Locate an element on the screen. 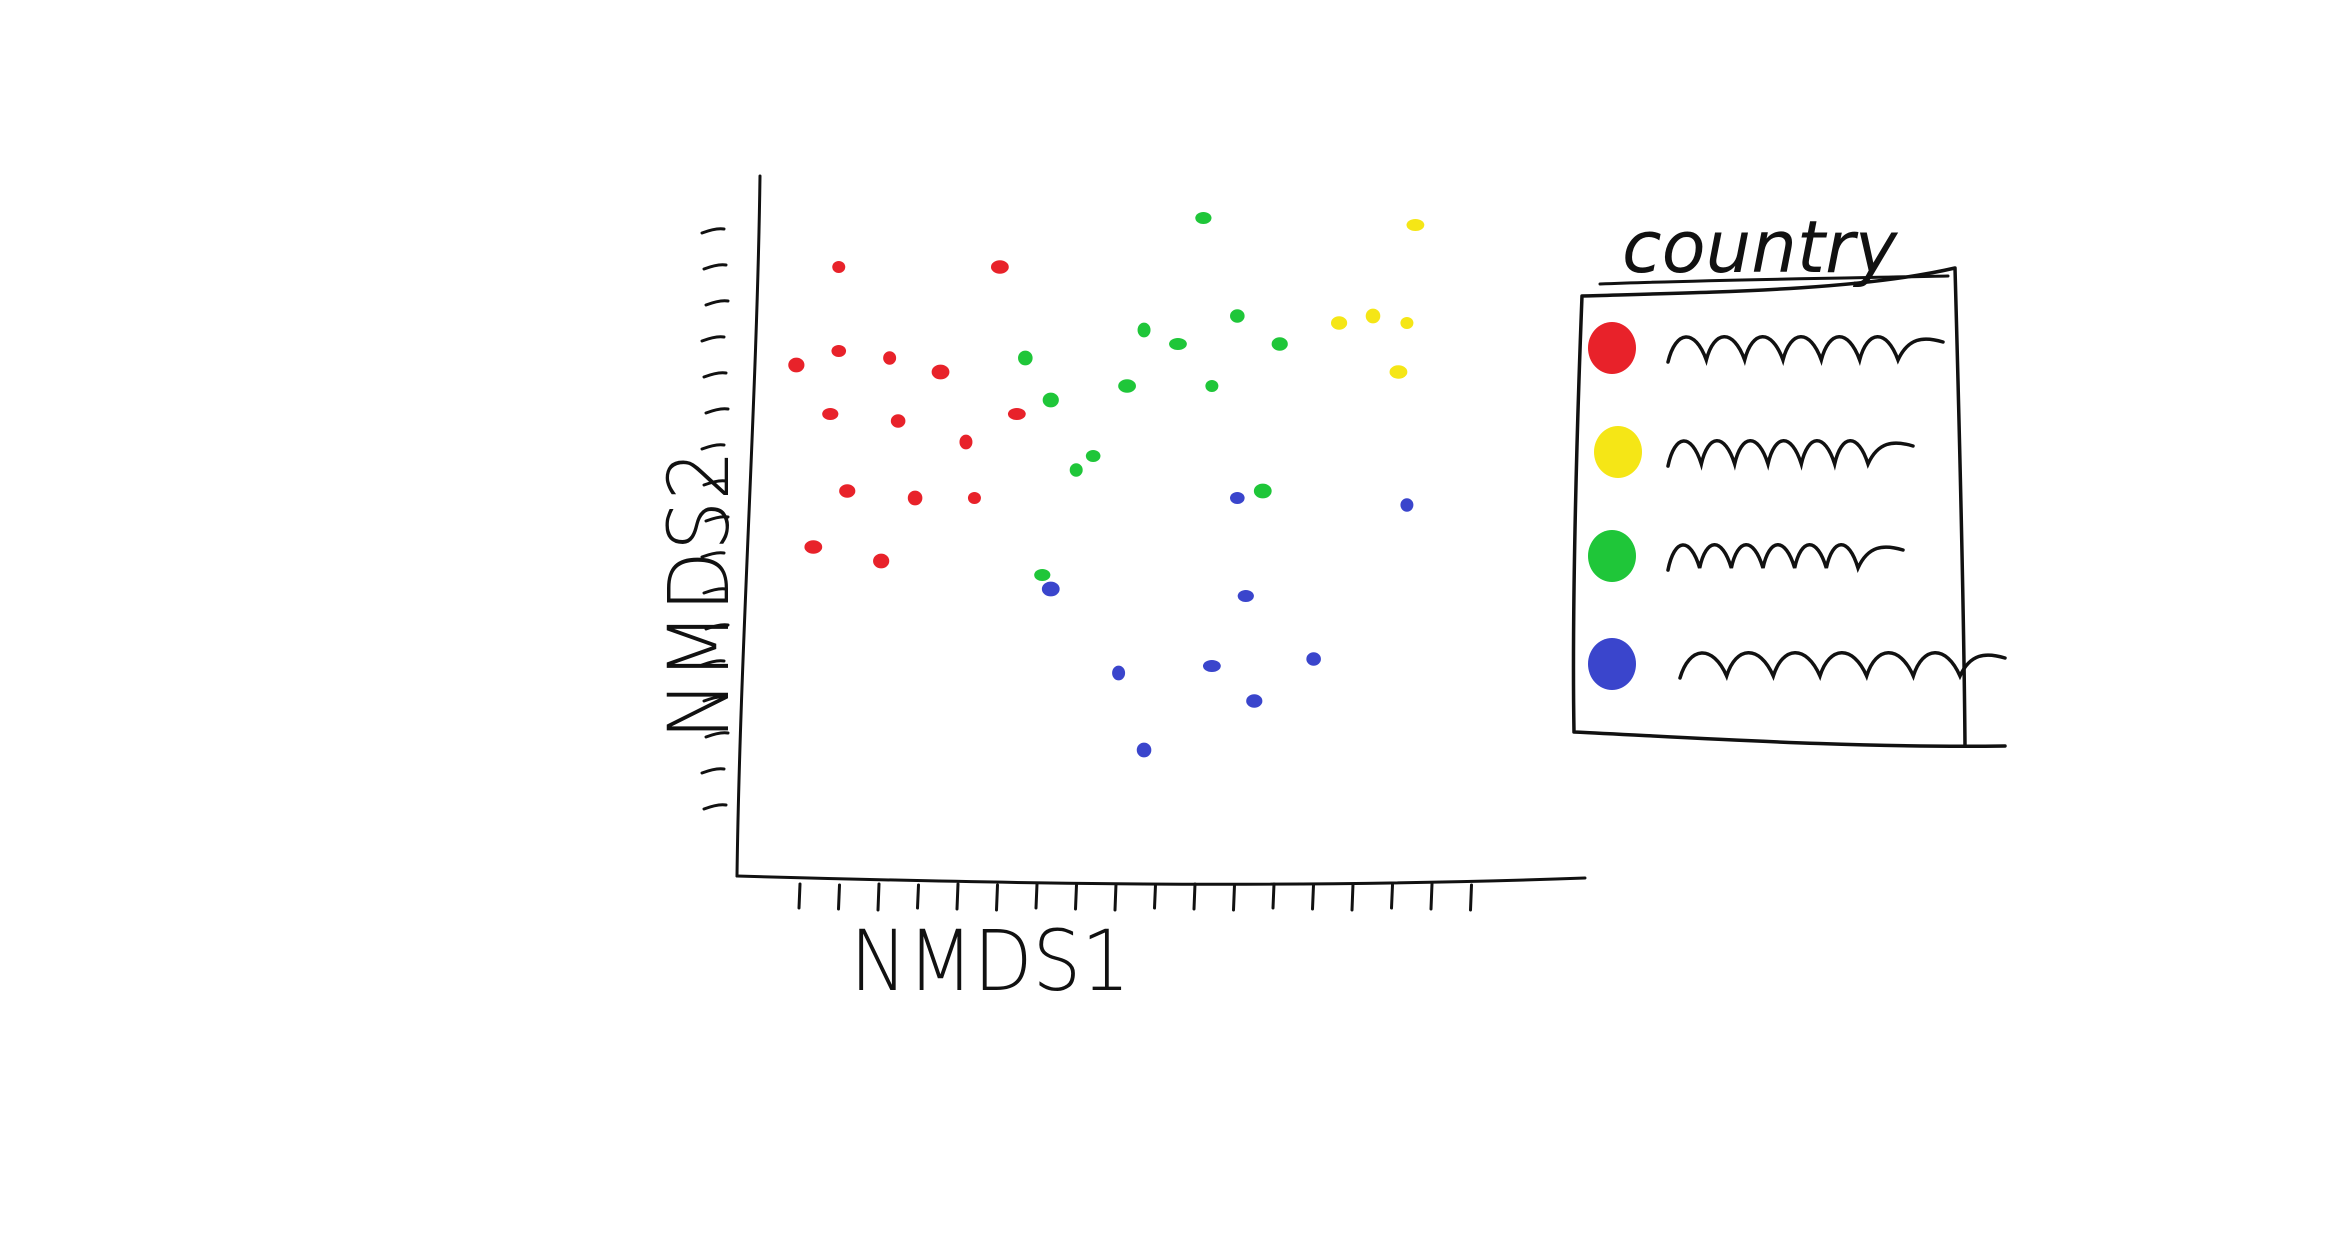 This screenshot has height=1252, width=2328. x-axis-line is located at coordinates (1161, 880).